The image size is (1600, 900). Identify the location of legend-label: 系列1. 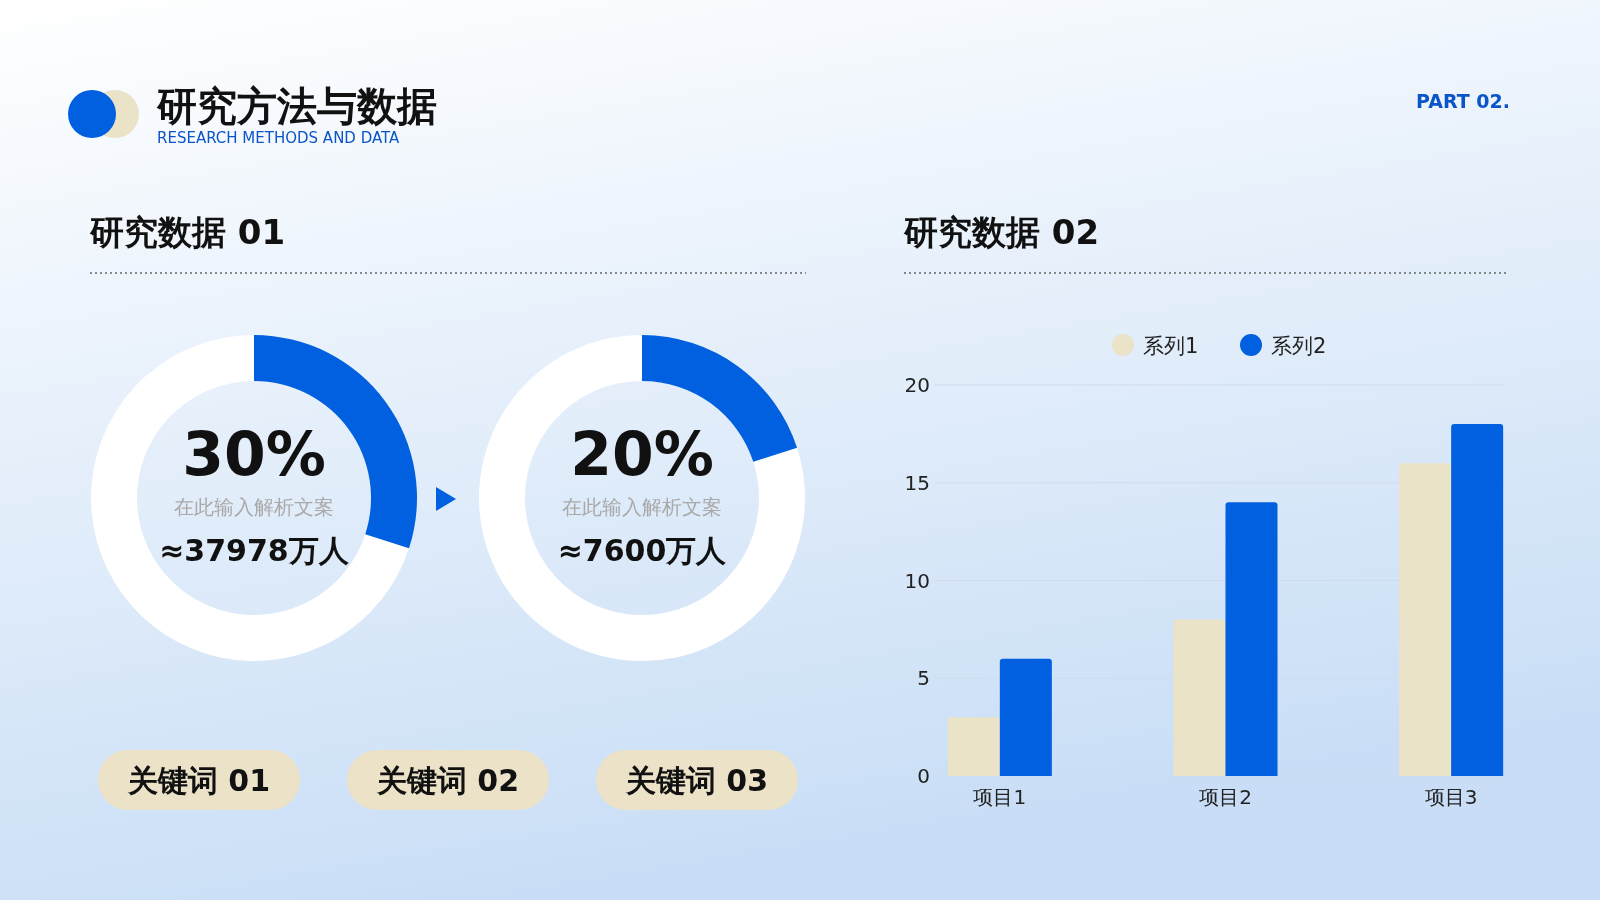
(1171, 346).